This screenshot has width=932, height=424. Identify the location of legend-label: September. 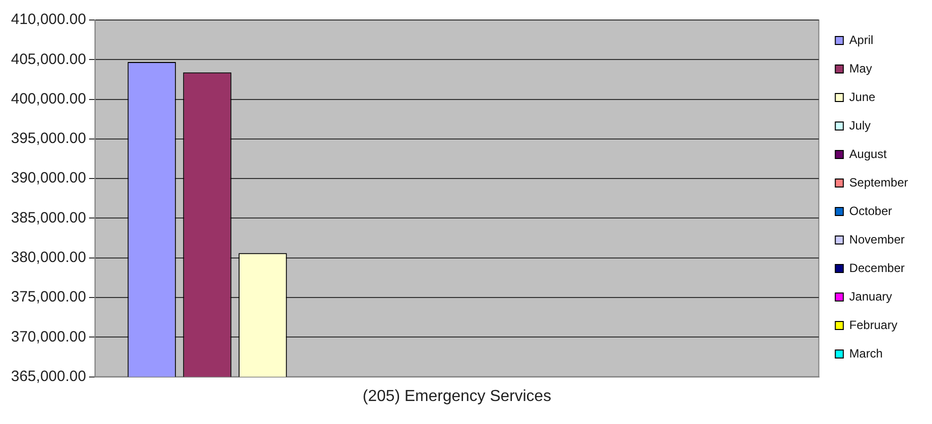
(878, 182).